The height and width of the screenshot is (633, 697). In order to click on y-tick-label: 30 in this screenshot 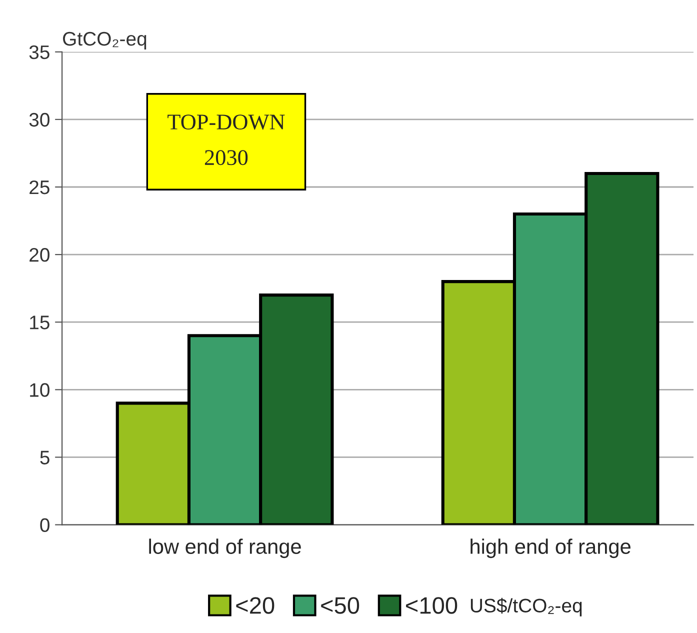, I will do `click(39, 119)`.